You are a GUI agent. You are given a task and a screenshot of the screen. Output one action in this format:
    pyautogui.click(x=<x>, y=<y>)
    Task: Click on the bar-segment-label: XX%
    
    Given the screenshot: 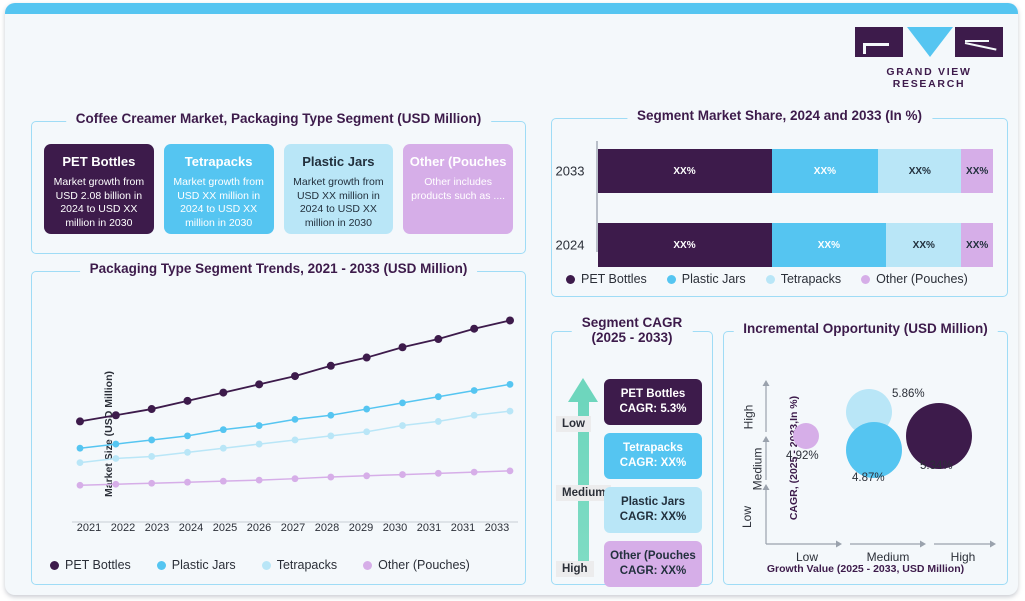 What is the action you would take?
    pyautogui.click(x=919, y=171)
    